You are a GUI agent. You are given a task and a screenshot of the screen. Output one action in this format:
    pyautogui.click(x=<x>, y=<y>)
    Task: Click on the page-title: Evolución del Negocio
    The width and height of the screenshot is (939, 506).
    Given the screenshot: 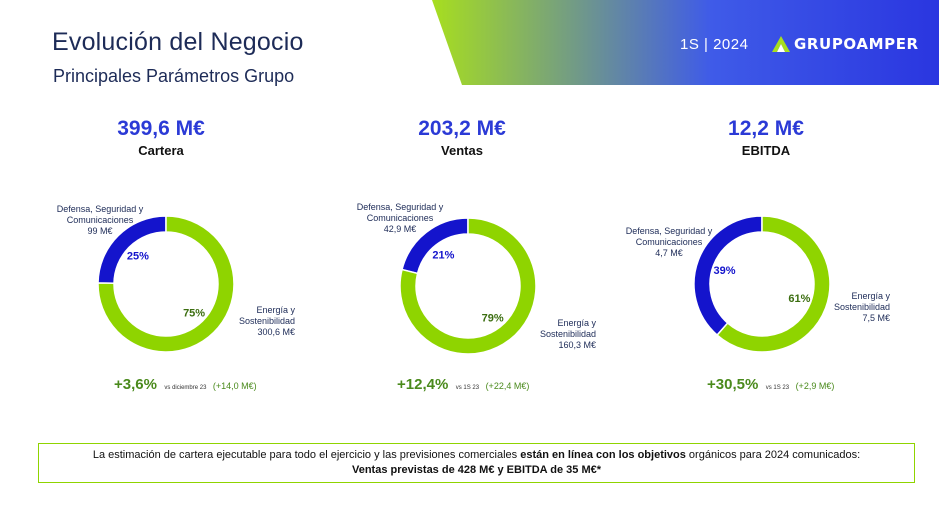 What is the action you would take?
    pyautogui.click(x=178, y=42)
    